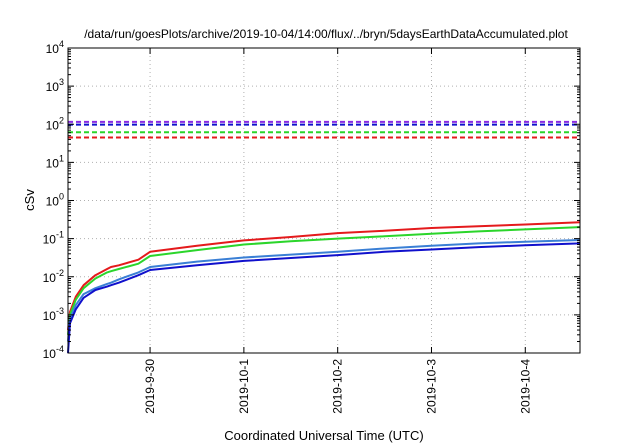 The image size is (640, 448). I want to click on y-tick-exponent: 2, so click(61, 120).